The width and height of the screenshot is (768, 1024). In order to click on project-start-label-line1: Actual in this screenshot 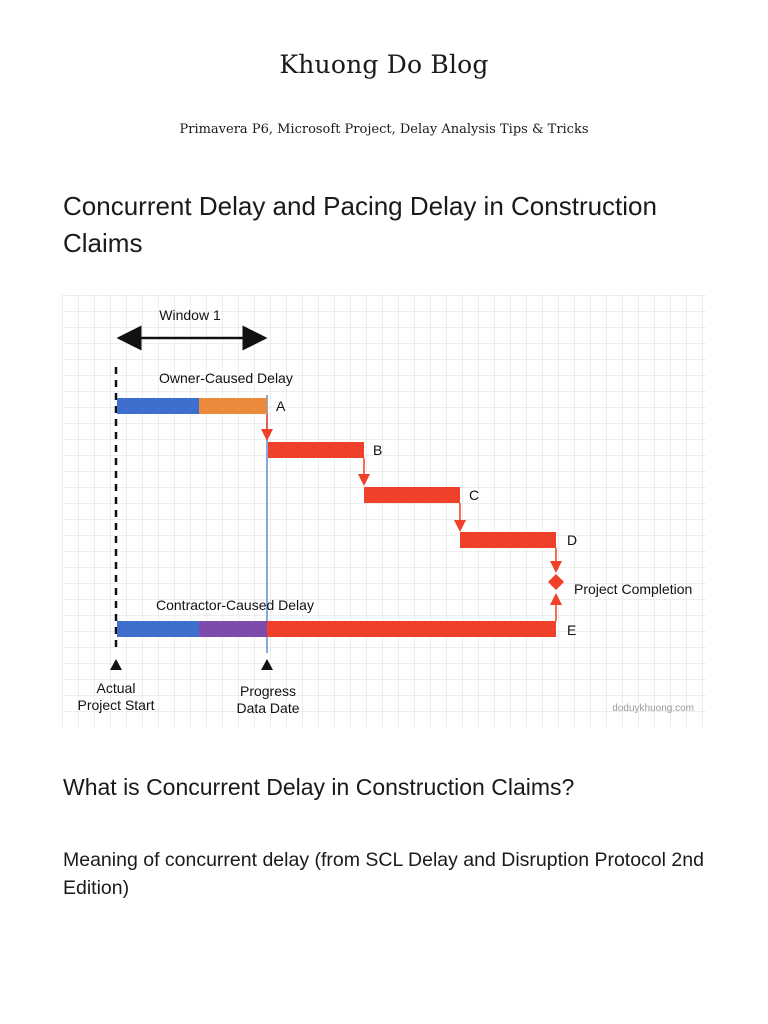, I will do `click(116, 688)`.